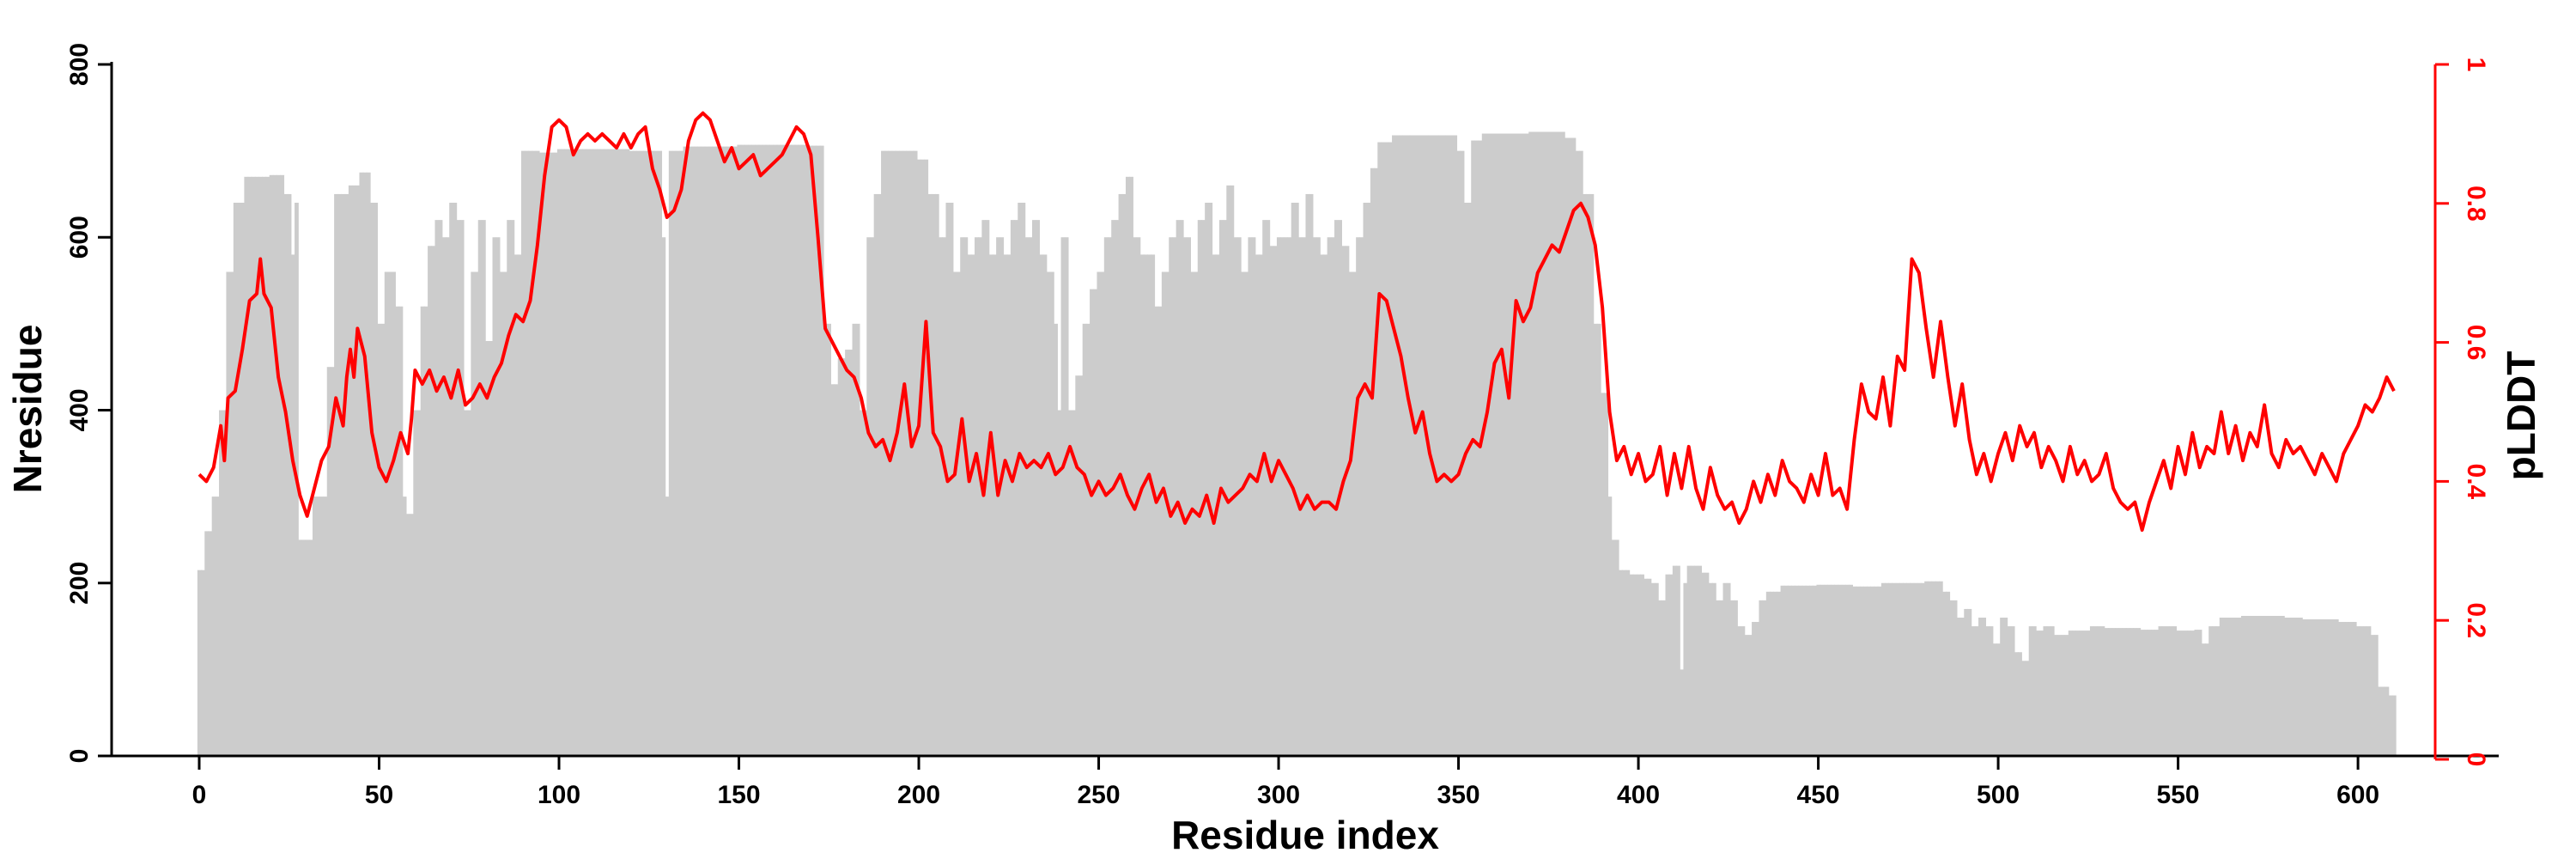 Image resolution: width=2576 pixels, height=859 pixels. Describe the element at coordinates (1305, 835) in the screenshot. I see `x-axis-title: Residue index` at that location.